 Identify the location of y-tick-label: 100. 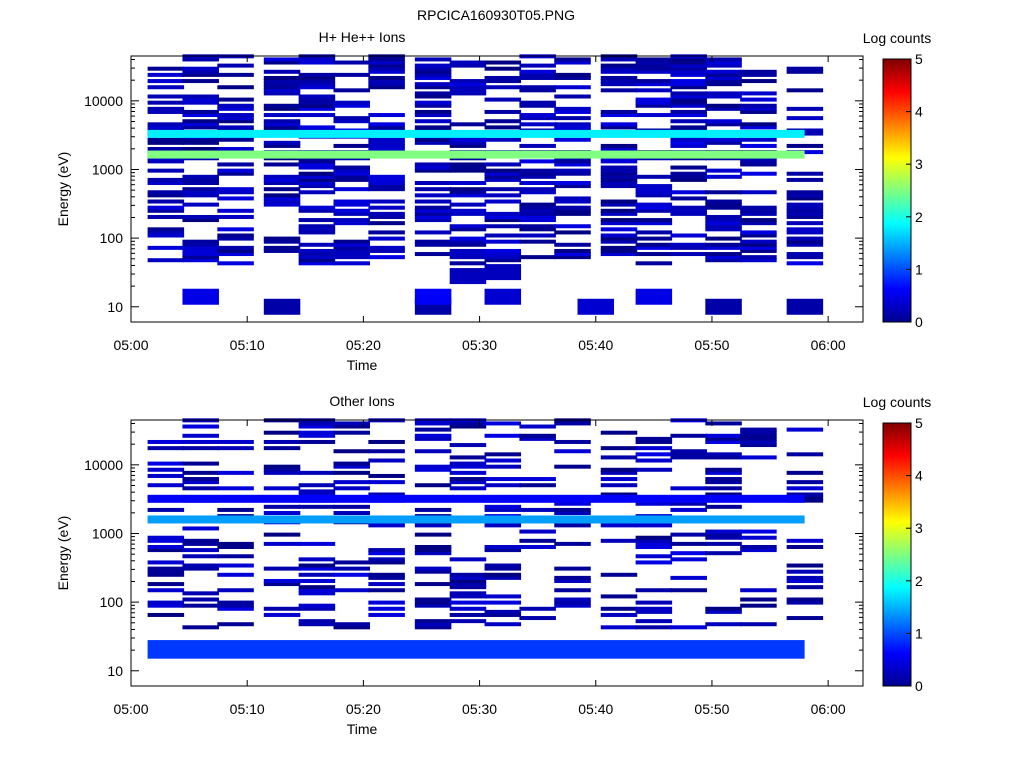
(112, 602).